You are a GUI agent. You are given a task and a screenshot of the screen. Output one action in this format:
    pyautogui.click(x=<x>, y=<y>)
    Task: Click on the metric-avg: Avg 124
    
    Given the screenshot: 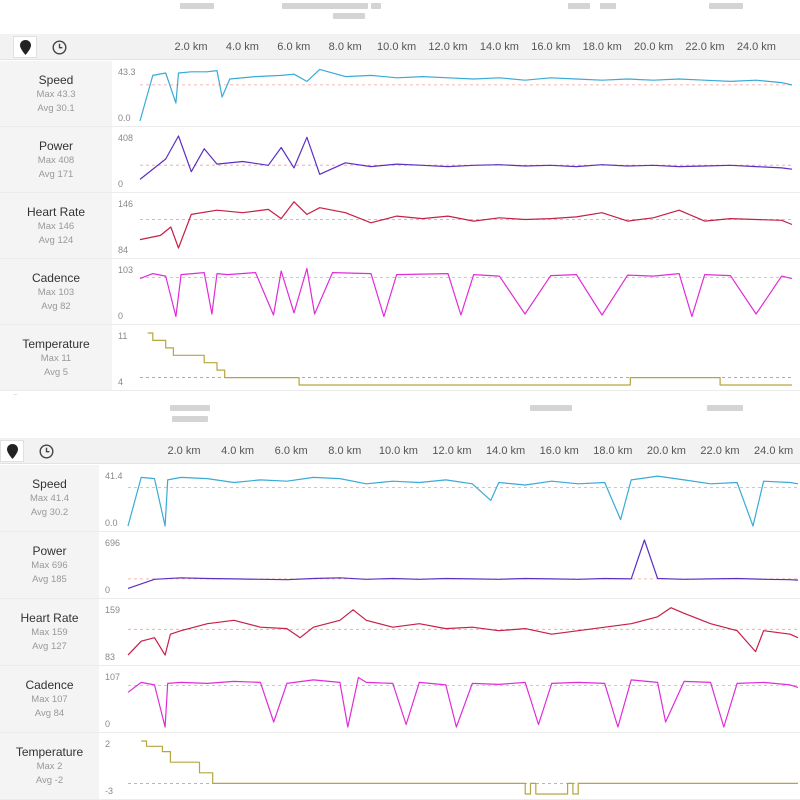 What is the action you would take?
    pyautogui.click(x=56, y=240)
    